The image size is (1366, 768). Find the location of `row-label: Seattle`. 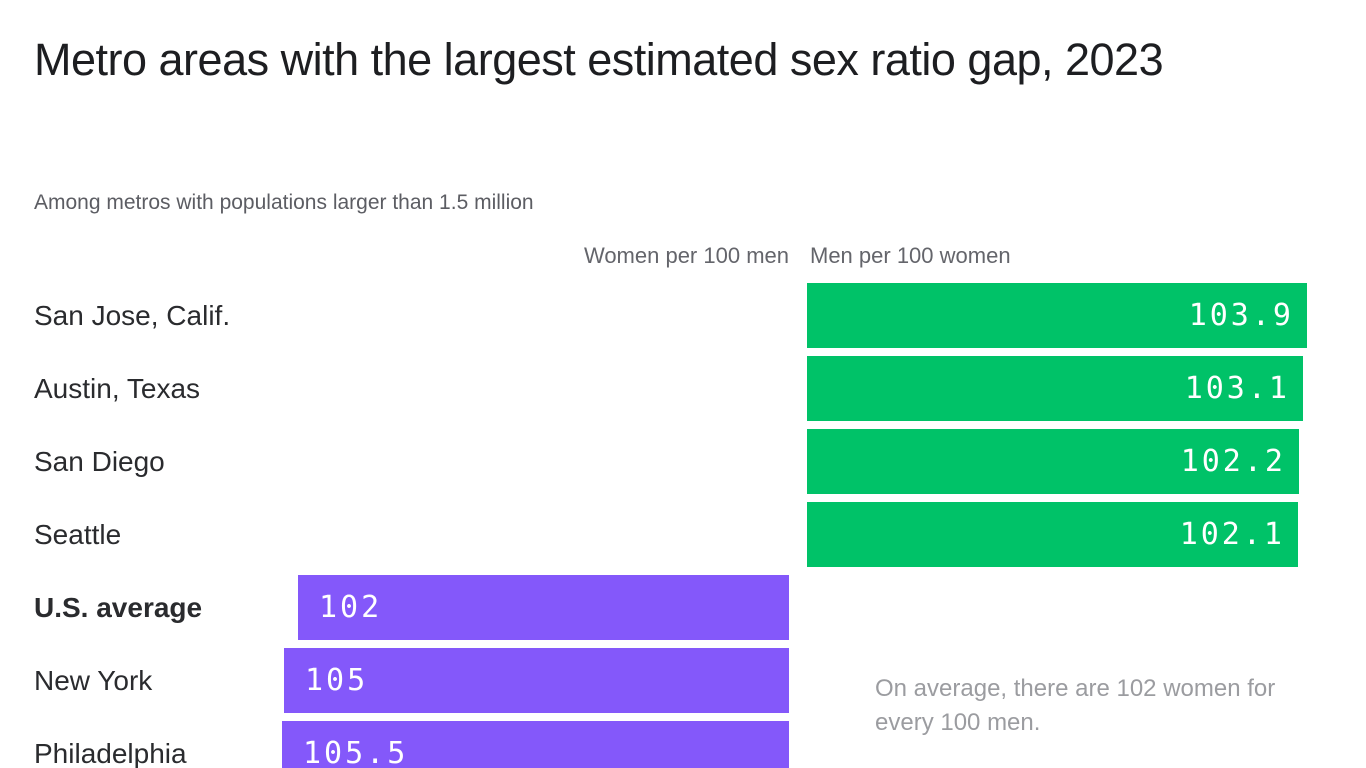

row-label: Seattle is located at coordinates (78, 534).